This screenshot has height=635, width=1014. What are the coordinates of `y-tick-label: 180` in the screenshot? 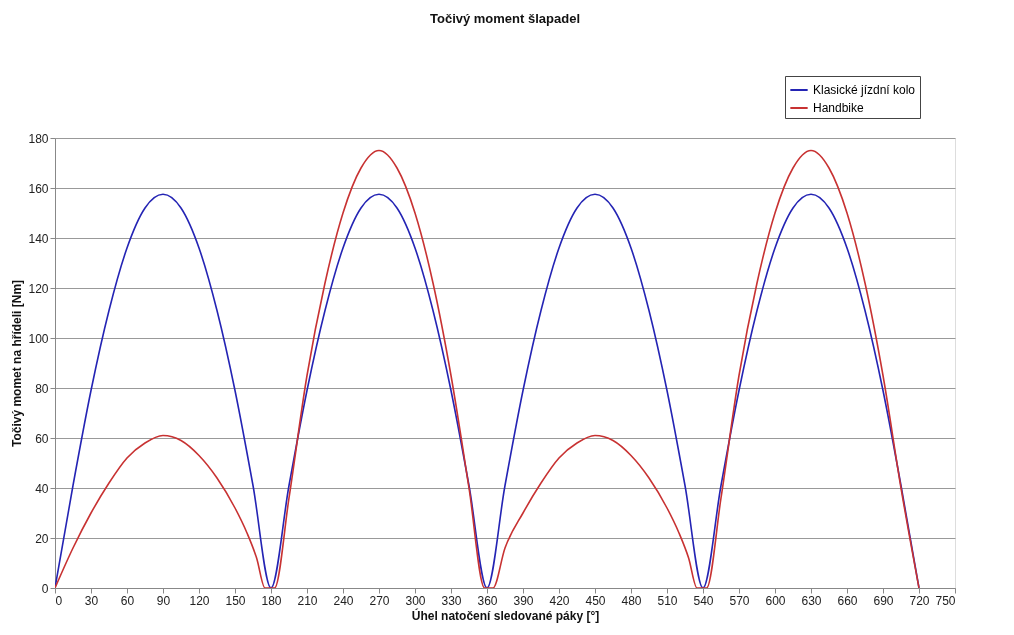 It's located at (38, 138).